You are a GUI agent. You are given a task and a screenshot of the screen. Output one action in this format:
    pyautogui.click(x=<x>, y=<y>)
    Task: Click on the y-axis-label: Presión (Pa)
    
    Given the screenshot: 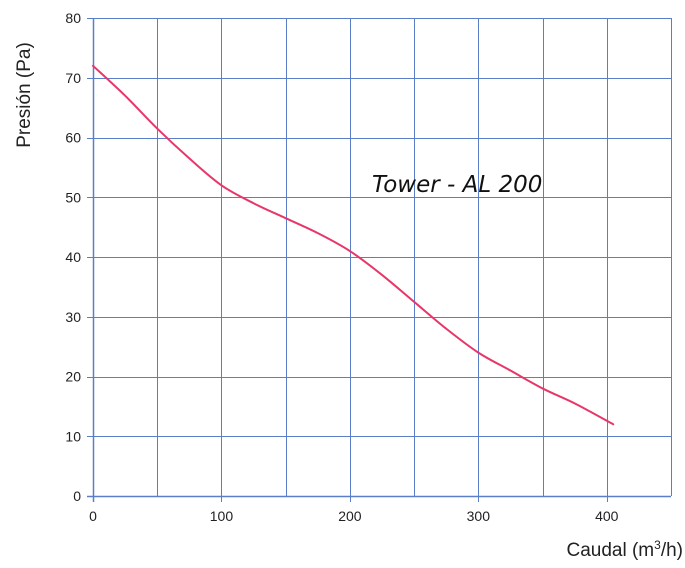 What is the action you would take?
    pyautogui.click(x=24, y=95)
    